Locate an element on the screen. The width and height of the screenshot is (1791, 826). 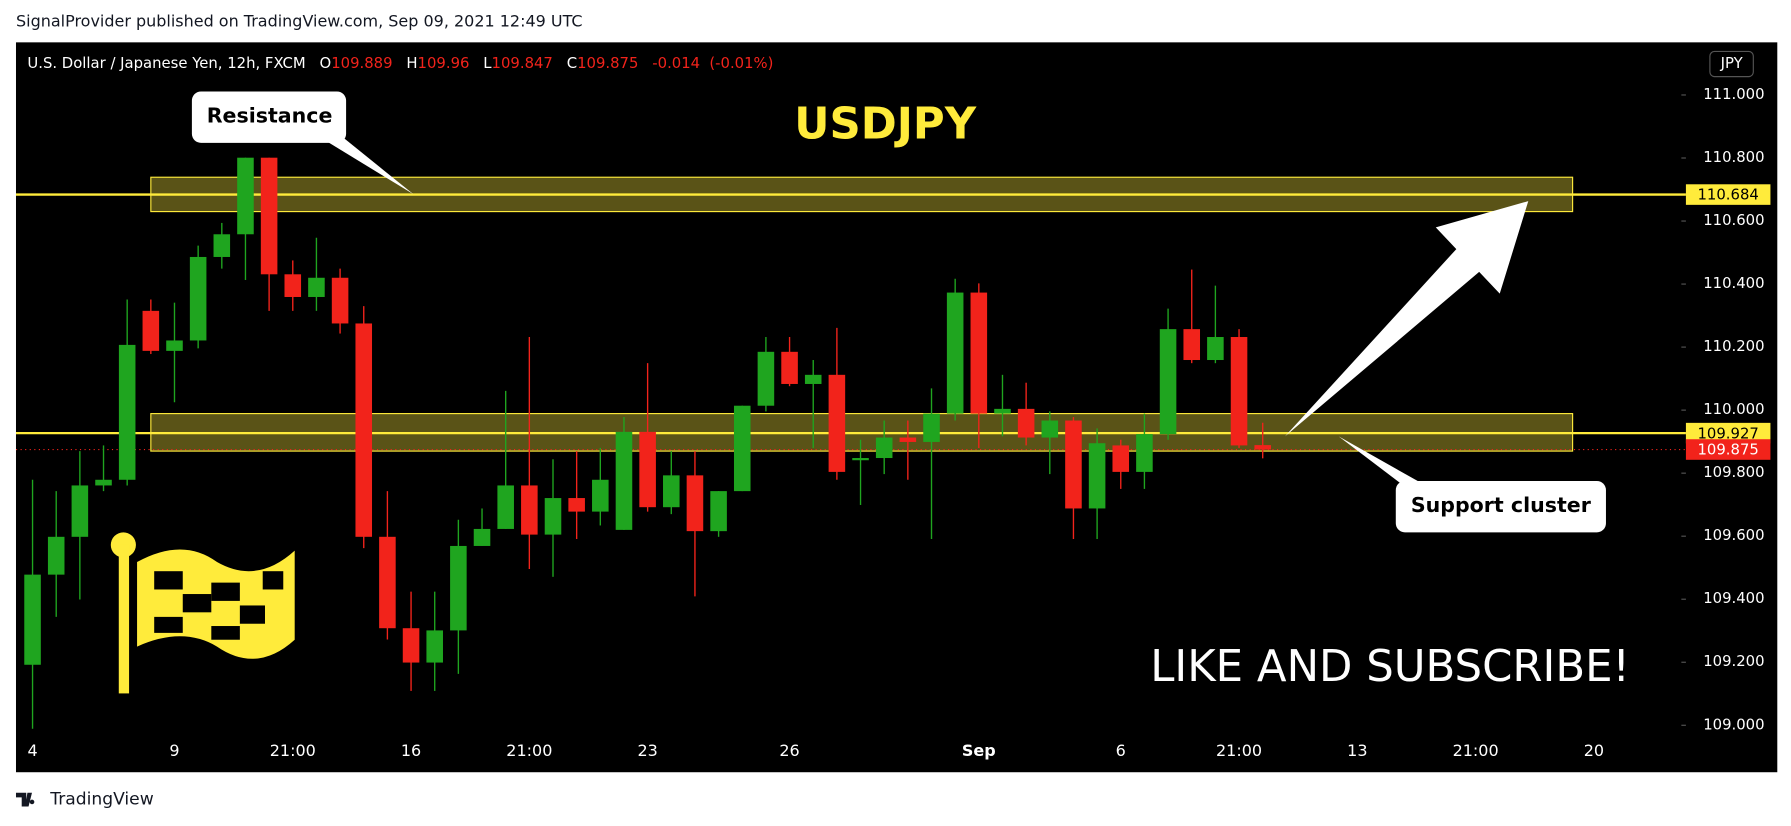
currency-label: JPY is located at coordinates (1732, 63).